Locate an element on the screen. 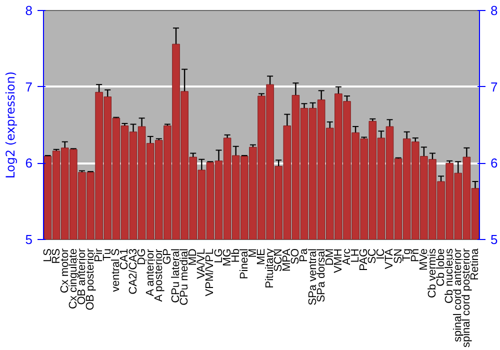  x-tick-label: OB posterior is located at coordinates (90, 279).